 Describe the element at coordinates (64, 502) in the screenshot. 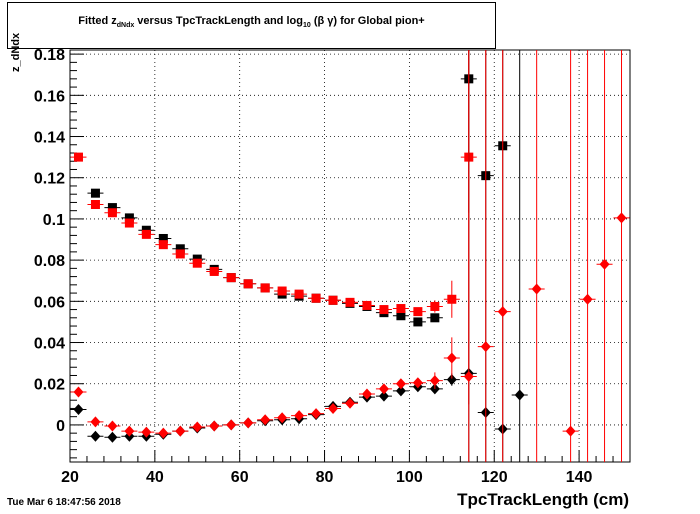

I see `timestamp: Tue Mar 6 18:47:56 2018` at that location.